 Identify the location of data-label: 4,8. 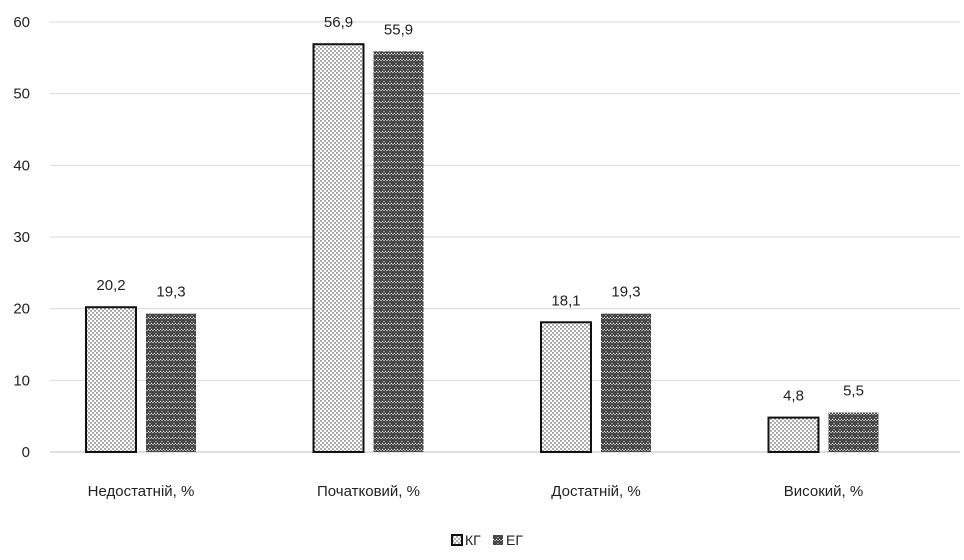
(793, 396).